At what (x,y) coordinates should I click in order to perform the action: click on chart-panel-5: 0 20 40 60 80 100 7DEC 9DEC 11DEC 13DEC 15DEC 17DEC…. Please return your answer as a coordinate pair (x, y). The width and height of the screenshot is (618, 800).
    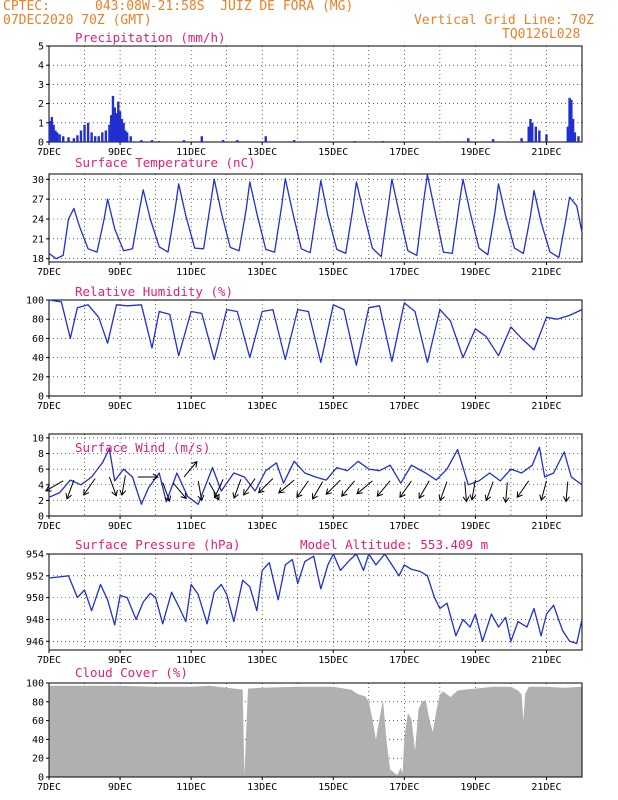
    Looking at the image, I should click on (304, 729).